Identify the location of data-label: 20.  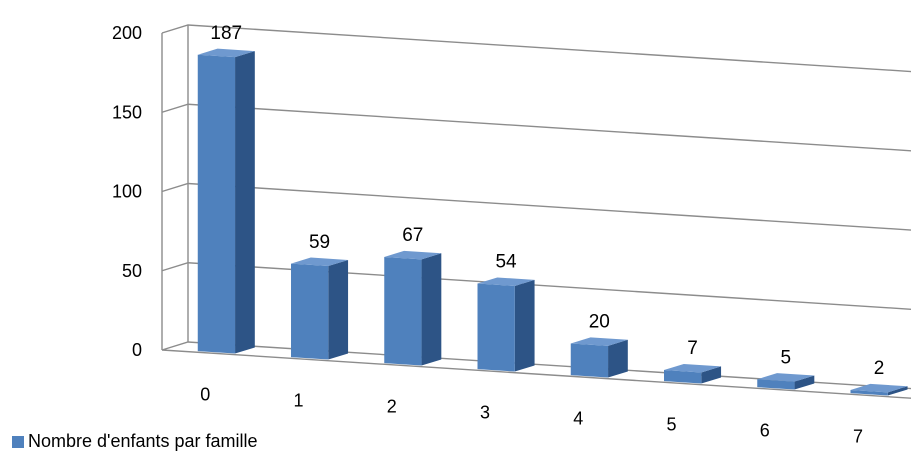
(599, 322).